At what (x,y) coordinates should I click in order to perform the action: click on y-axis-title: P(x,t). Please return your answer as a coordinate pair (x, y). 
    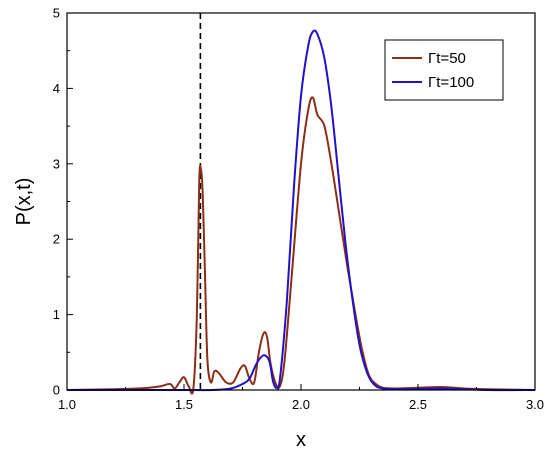
    Looking at the image, I should click on (24, 202).